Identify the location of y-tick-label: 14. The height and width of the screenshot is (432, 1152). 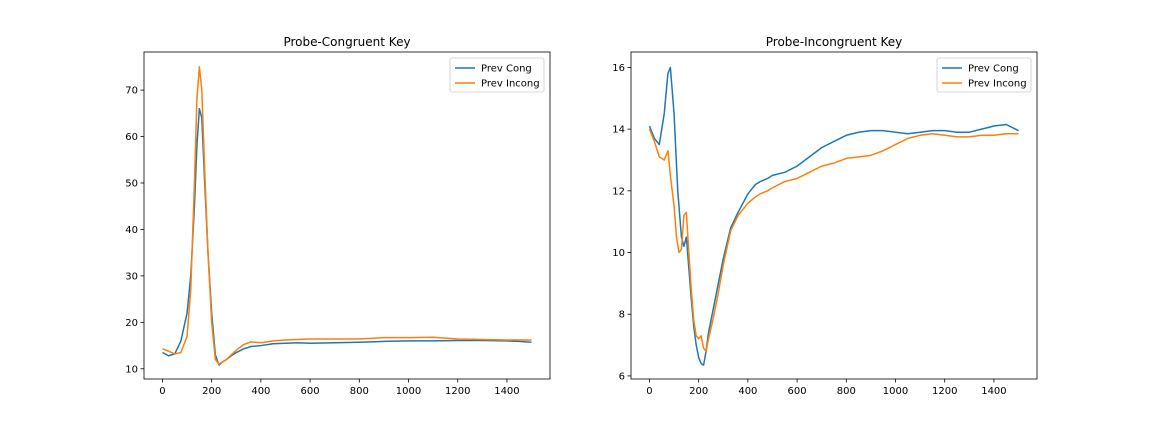
(618, 130).